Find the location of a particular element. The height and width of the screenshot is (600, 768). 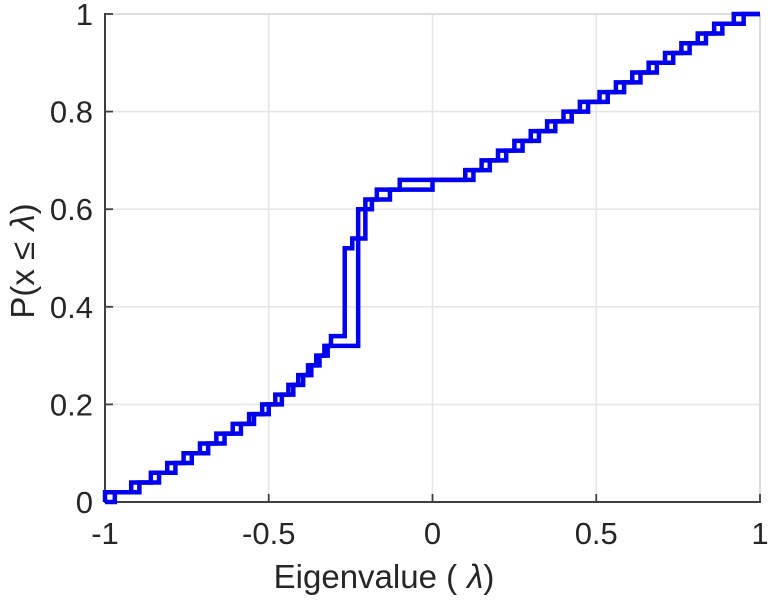

x-axis-label-text: Eigenvalue ( is located at coordinates (365, 576).